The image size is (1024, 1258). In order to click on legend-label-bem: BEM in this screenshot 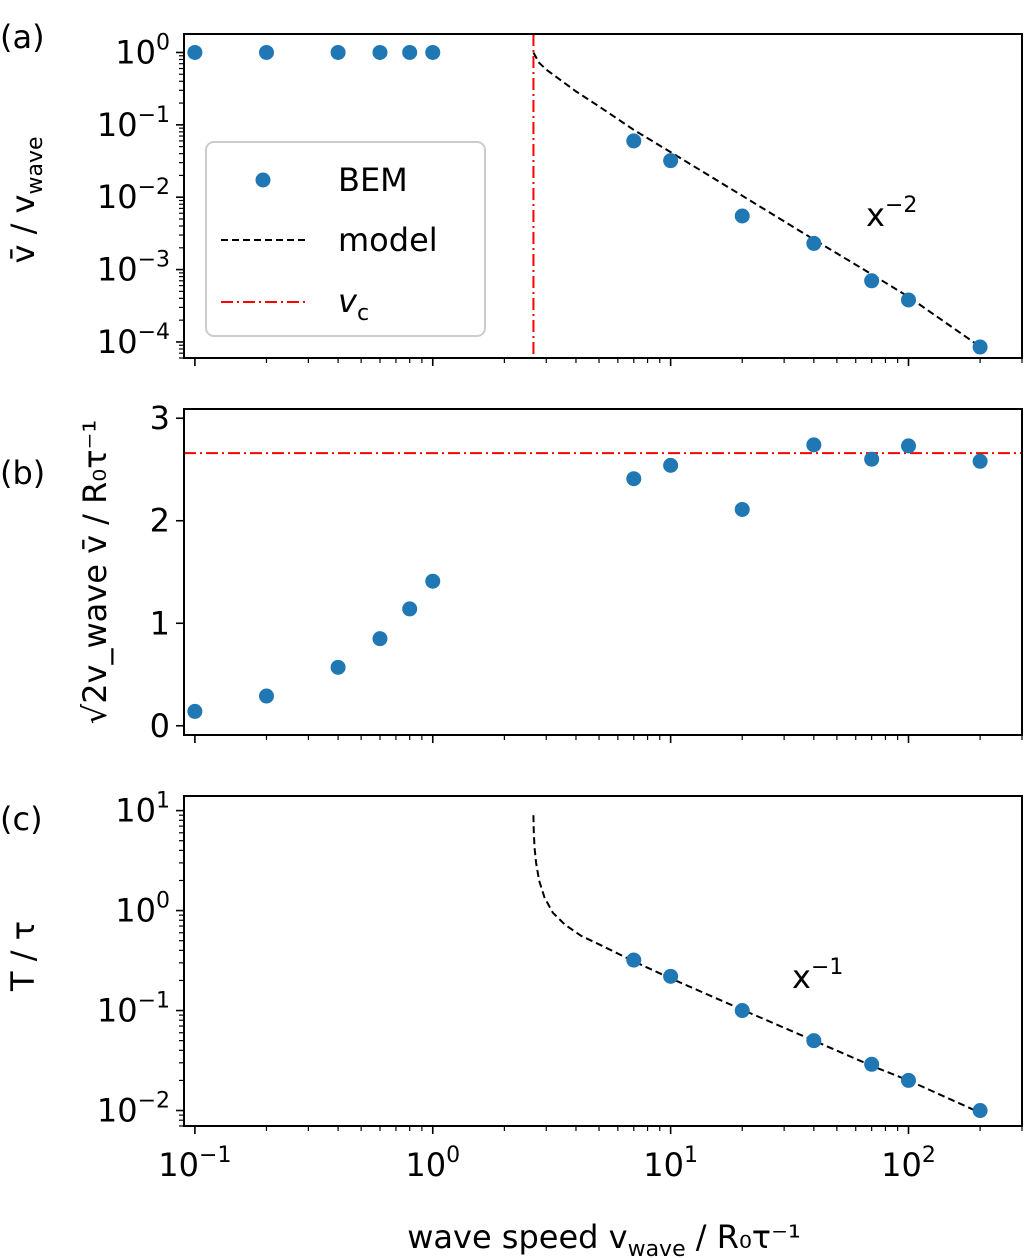, I will do `click(373, 180)`.